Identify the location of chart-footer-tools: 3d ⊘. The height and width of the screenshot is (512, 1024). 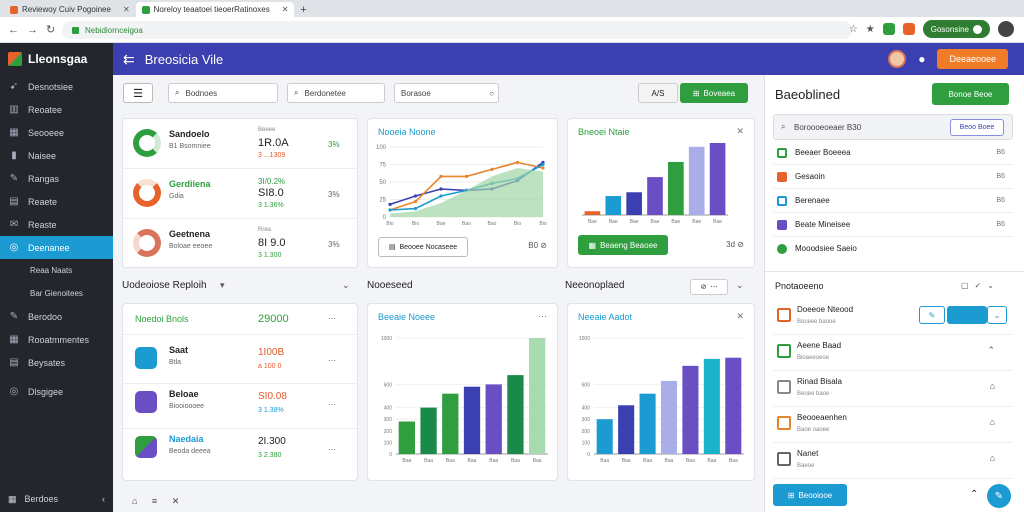
(735, 244).